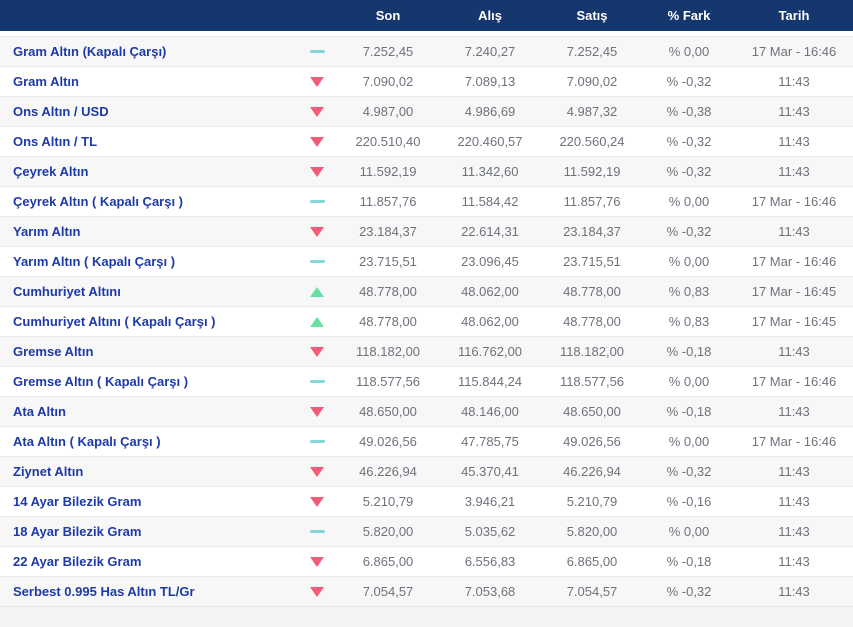 This screenshot has height=627, width=853. Describe the element at coordinates (114, 321) in the screenshot. I see `instrument-name: Cumhuriyet Altını ( Kapalı Çarşı )` at that location.